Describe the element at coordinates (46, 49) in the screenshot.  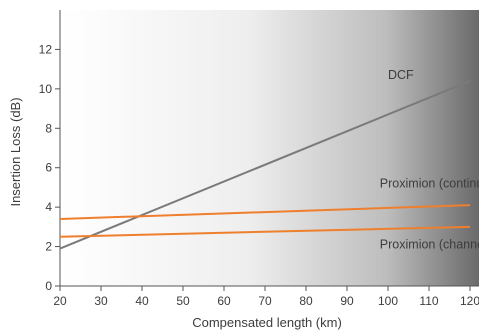
I see `y-tick-label: 12` at that location.